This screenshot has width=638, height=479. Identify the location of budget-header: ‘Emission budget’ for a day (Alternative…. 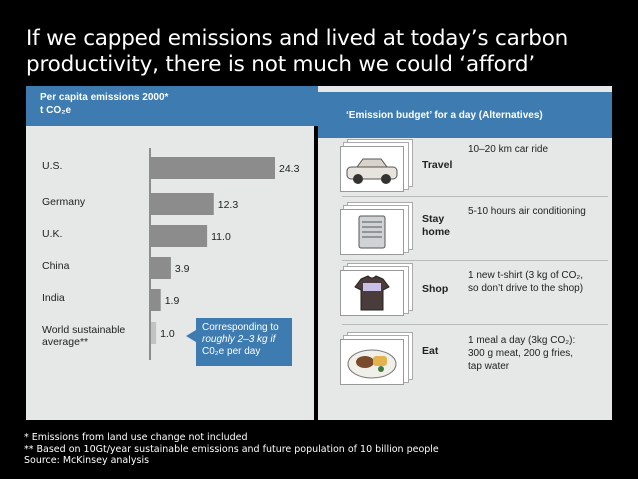
(465, 115).